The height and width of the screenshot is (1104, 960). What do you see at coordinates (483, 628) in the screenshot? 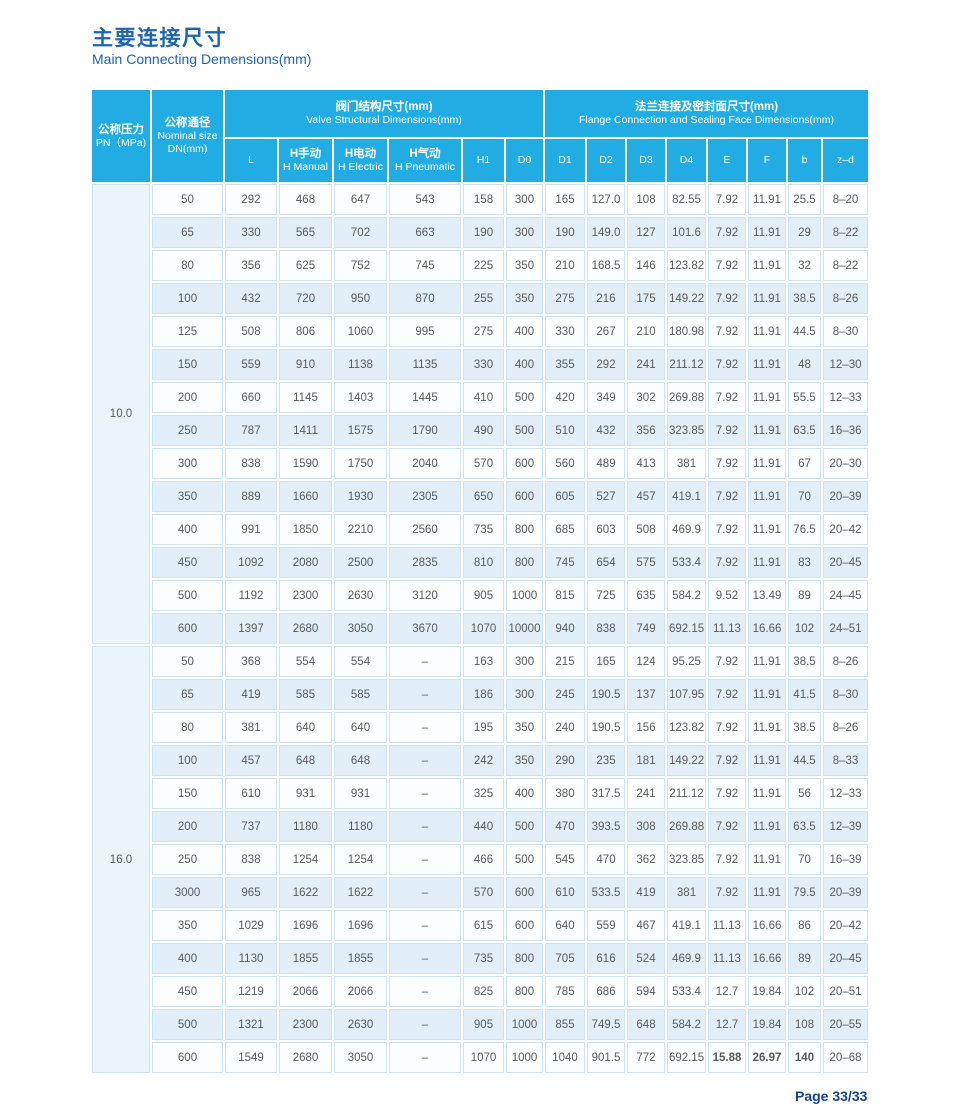
I see `value-cell: 1070` at bounding box center [483, 628].